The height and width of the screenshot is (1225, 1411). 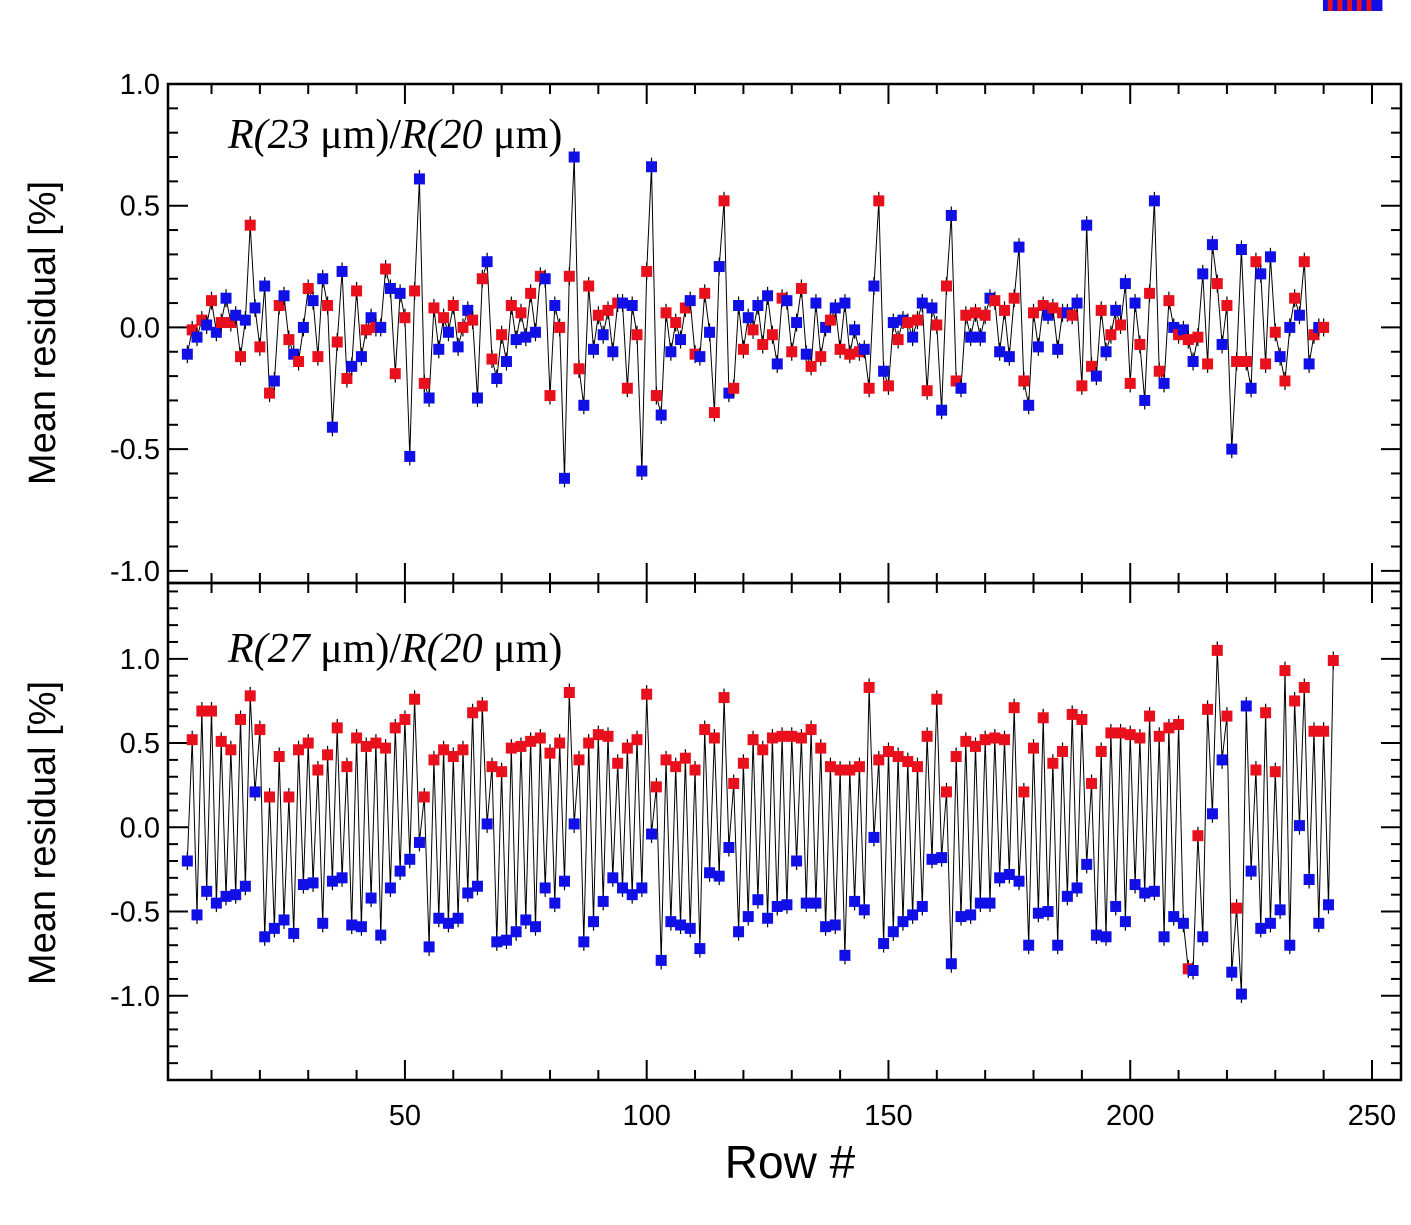 What do you see at coordinates (646, 1116) in the screenshot?
I see `x-tick-label: 100` at bounding box center [646, 1116].